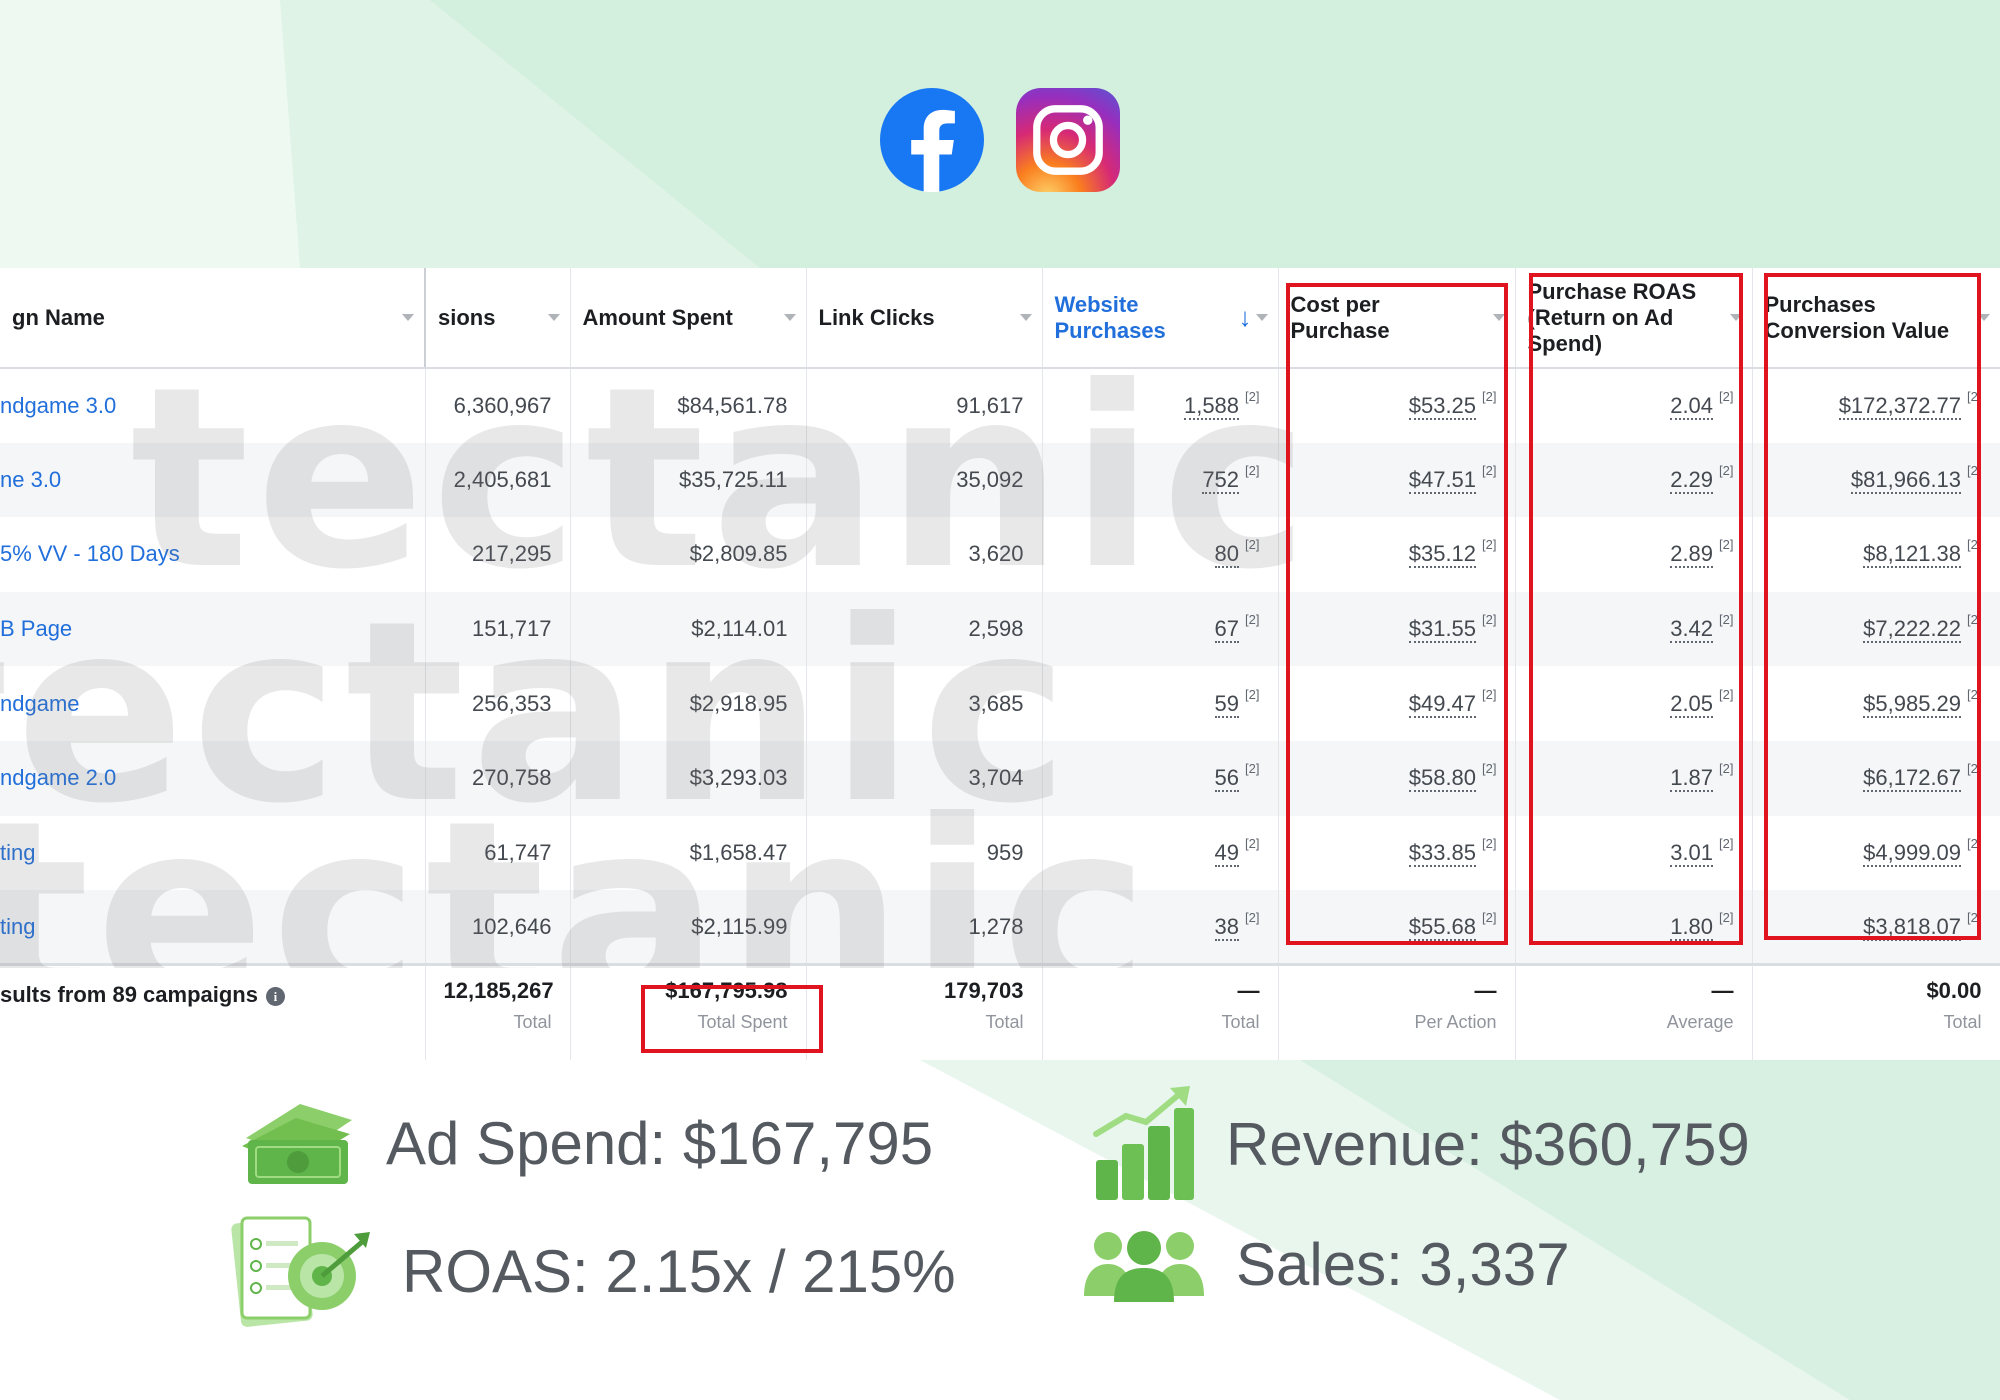  What do you see at coordinates (1692, 704) in the screenshot?
I see `purchase-roas-value: 2.05` at bounding box center [1692, 704].